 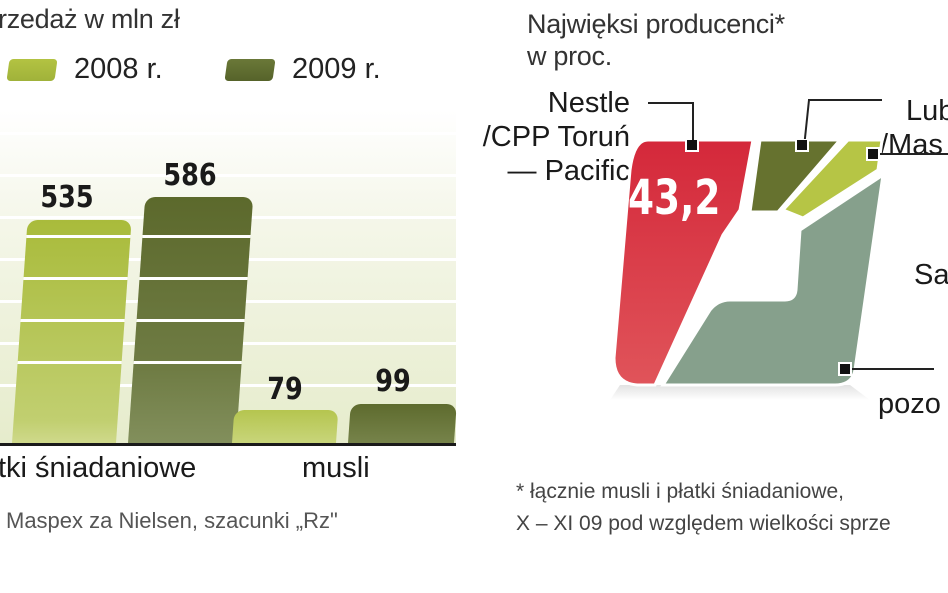 What do you see at coordinates (931, 275) in the screenshot?
I see `label-sa: Sa` at bounding box center [931, 275].